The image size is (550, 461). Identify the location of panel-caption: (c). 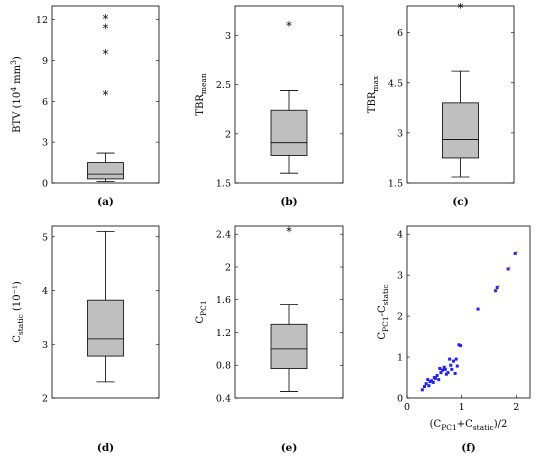
(460, 202).